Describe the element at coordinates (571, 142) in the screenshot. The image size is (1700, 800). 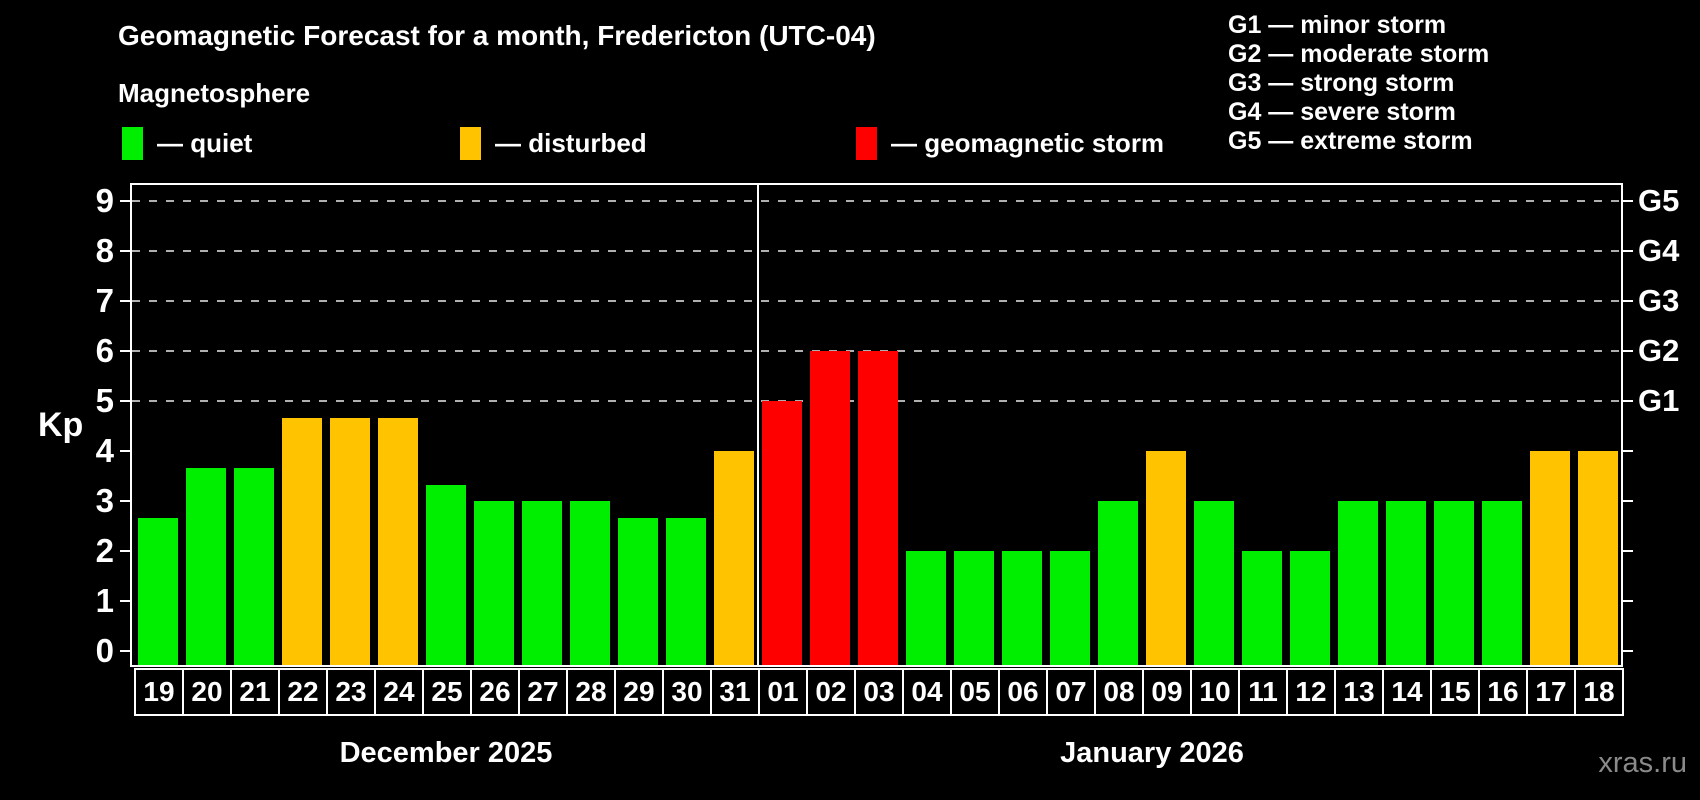
I see `legend-label-disturbed: — disturbed` at that location.